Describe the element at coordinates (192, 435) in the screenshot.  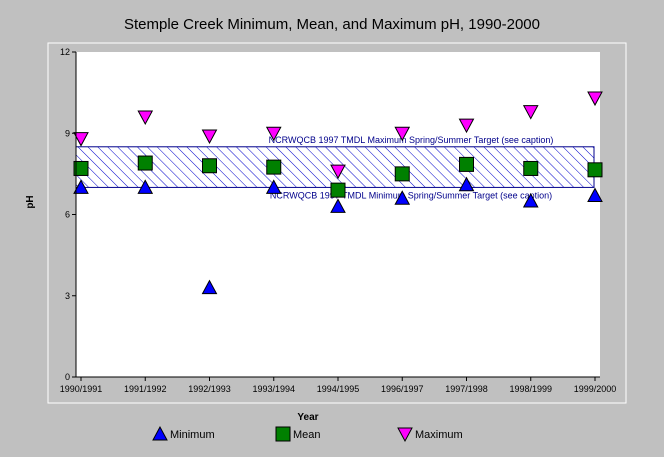
I see `minimum-legend-label: Minimum` at that location.